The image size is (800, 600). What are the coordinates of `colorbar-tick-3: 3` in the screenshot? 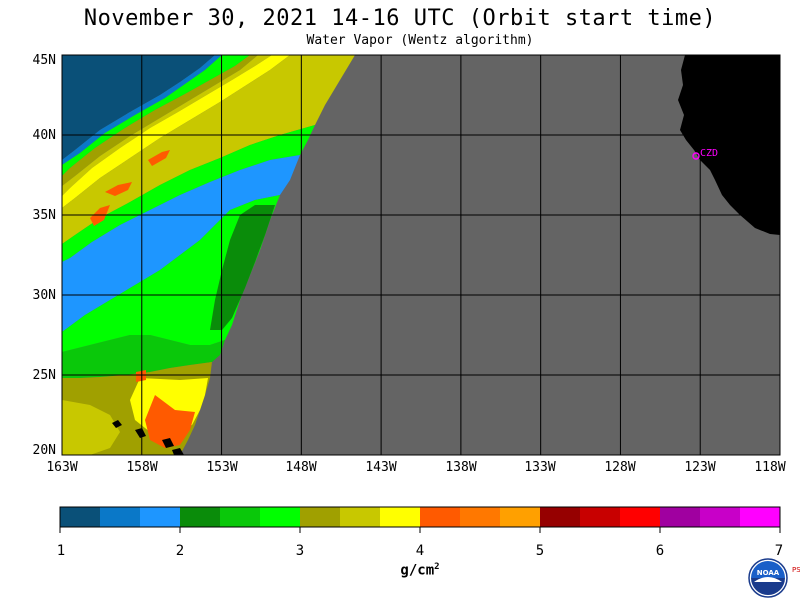 It's located at (300, 551).